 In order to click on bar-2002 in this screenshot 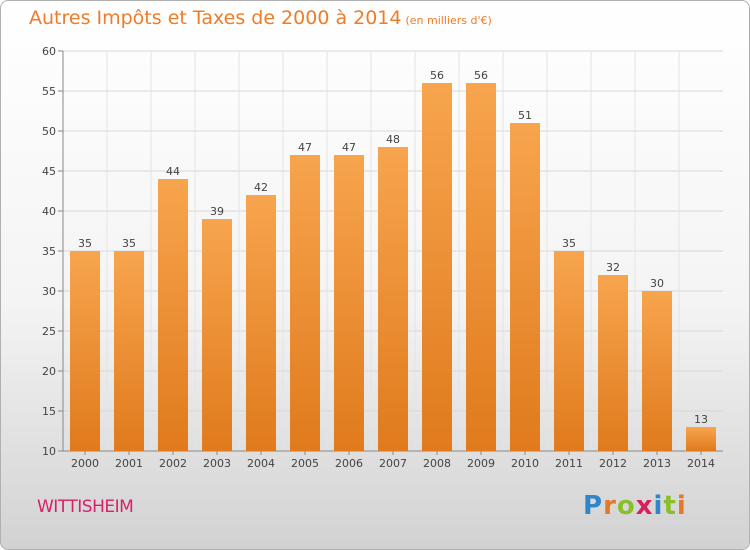, I will do `click(173, 315)`.